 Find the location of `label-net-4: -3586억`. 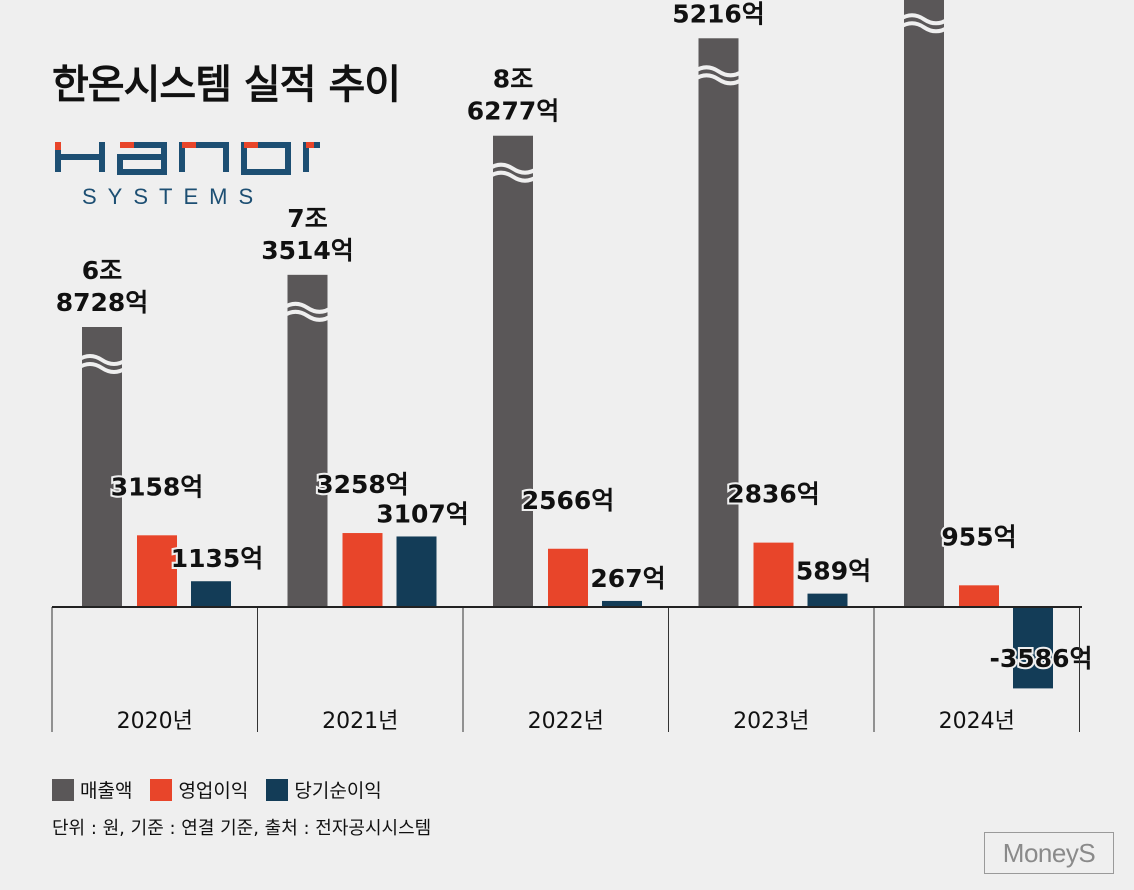

label-net-4: -3586억 is located at coordinates (1041, 658).